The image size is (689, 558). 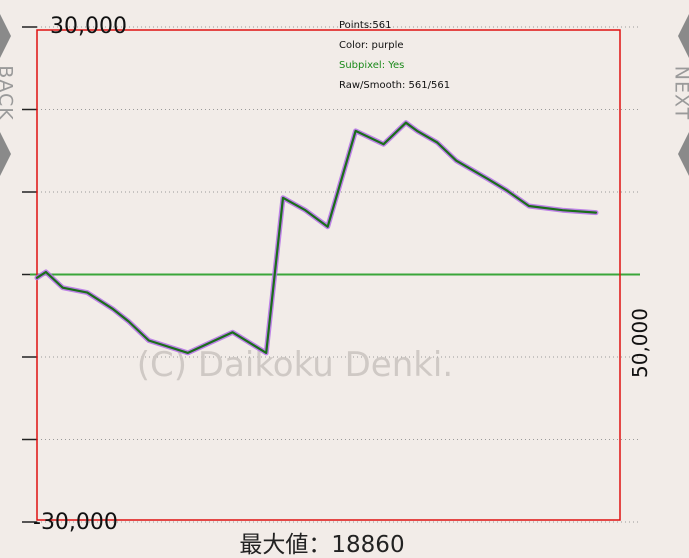 What do you see at coordinates (372, 65) in the screenshot?
I see `subpixel-readout: Subpixel: Yes` at bounding box center [372, 65].